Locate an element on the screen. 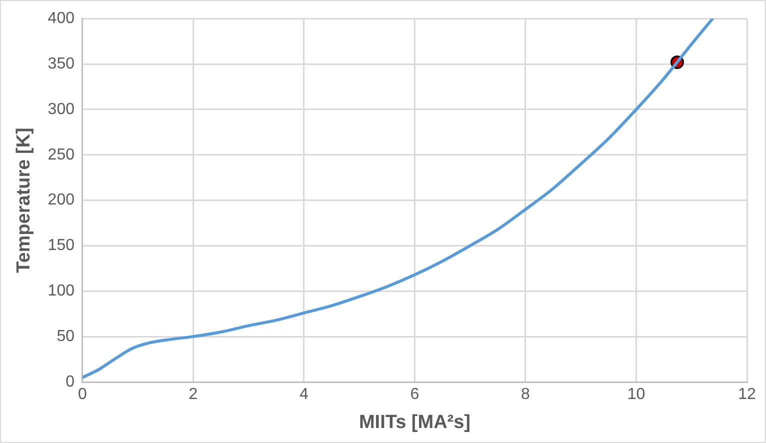  y-tick-label: 50 is located at coordinates (65, 336).